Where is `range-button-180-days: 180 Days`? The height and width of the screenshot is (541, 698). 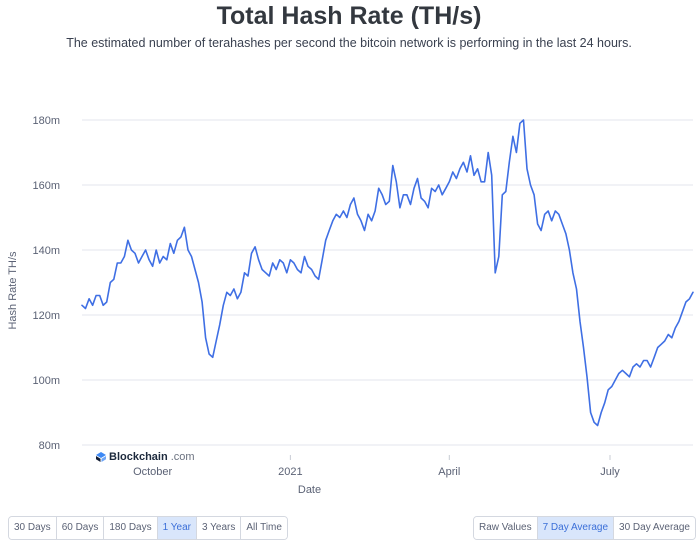
range-button-180-days: 180 Days is located at coordinates (131, 528).